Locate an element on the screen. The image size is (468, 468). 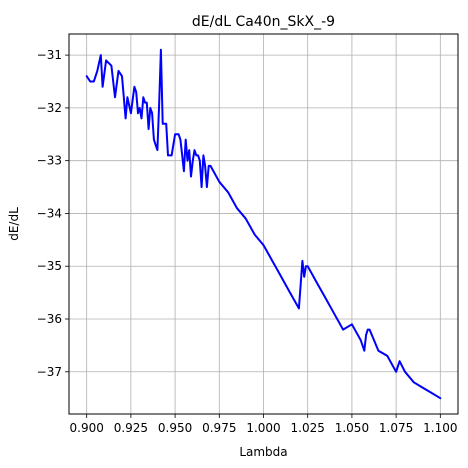
y-tick-label: −36 is located at coordinates (49, 319).